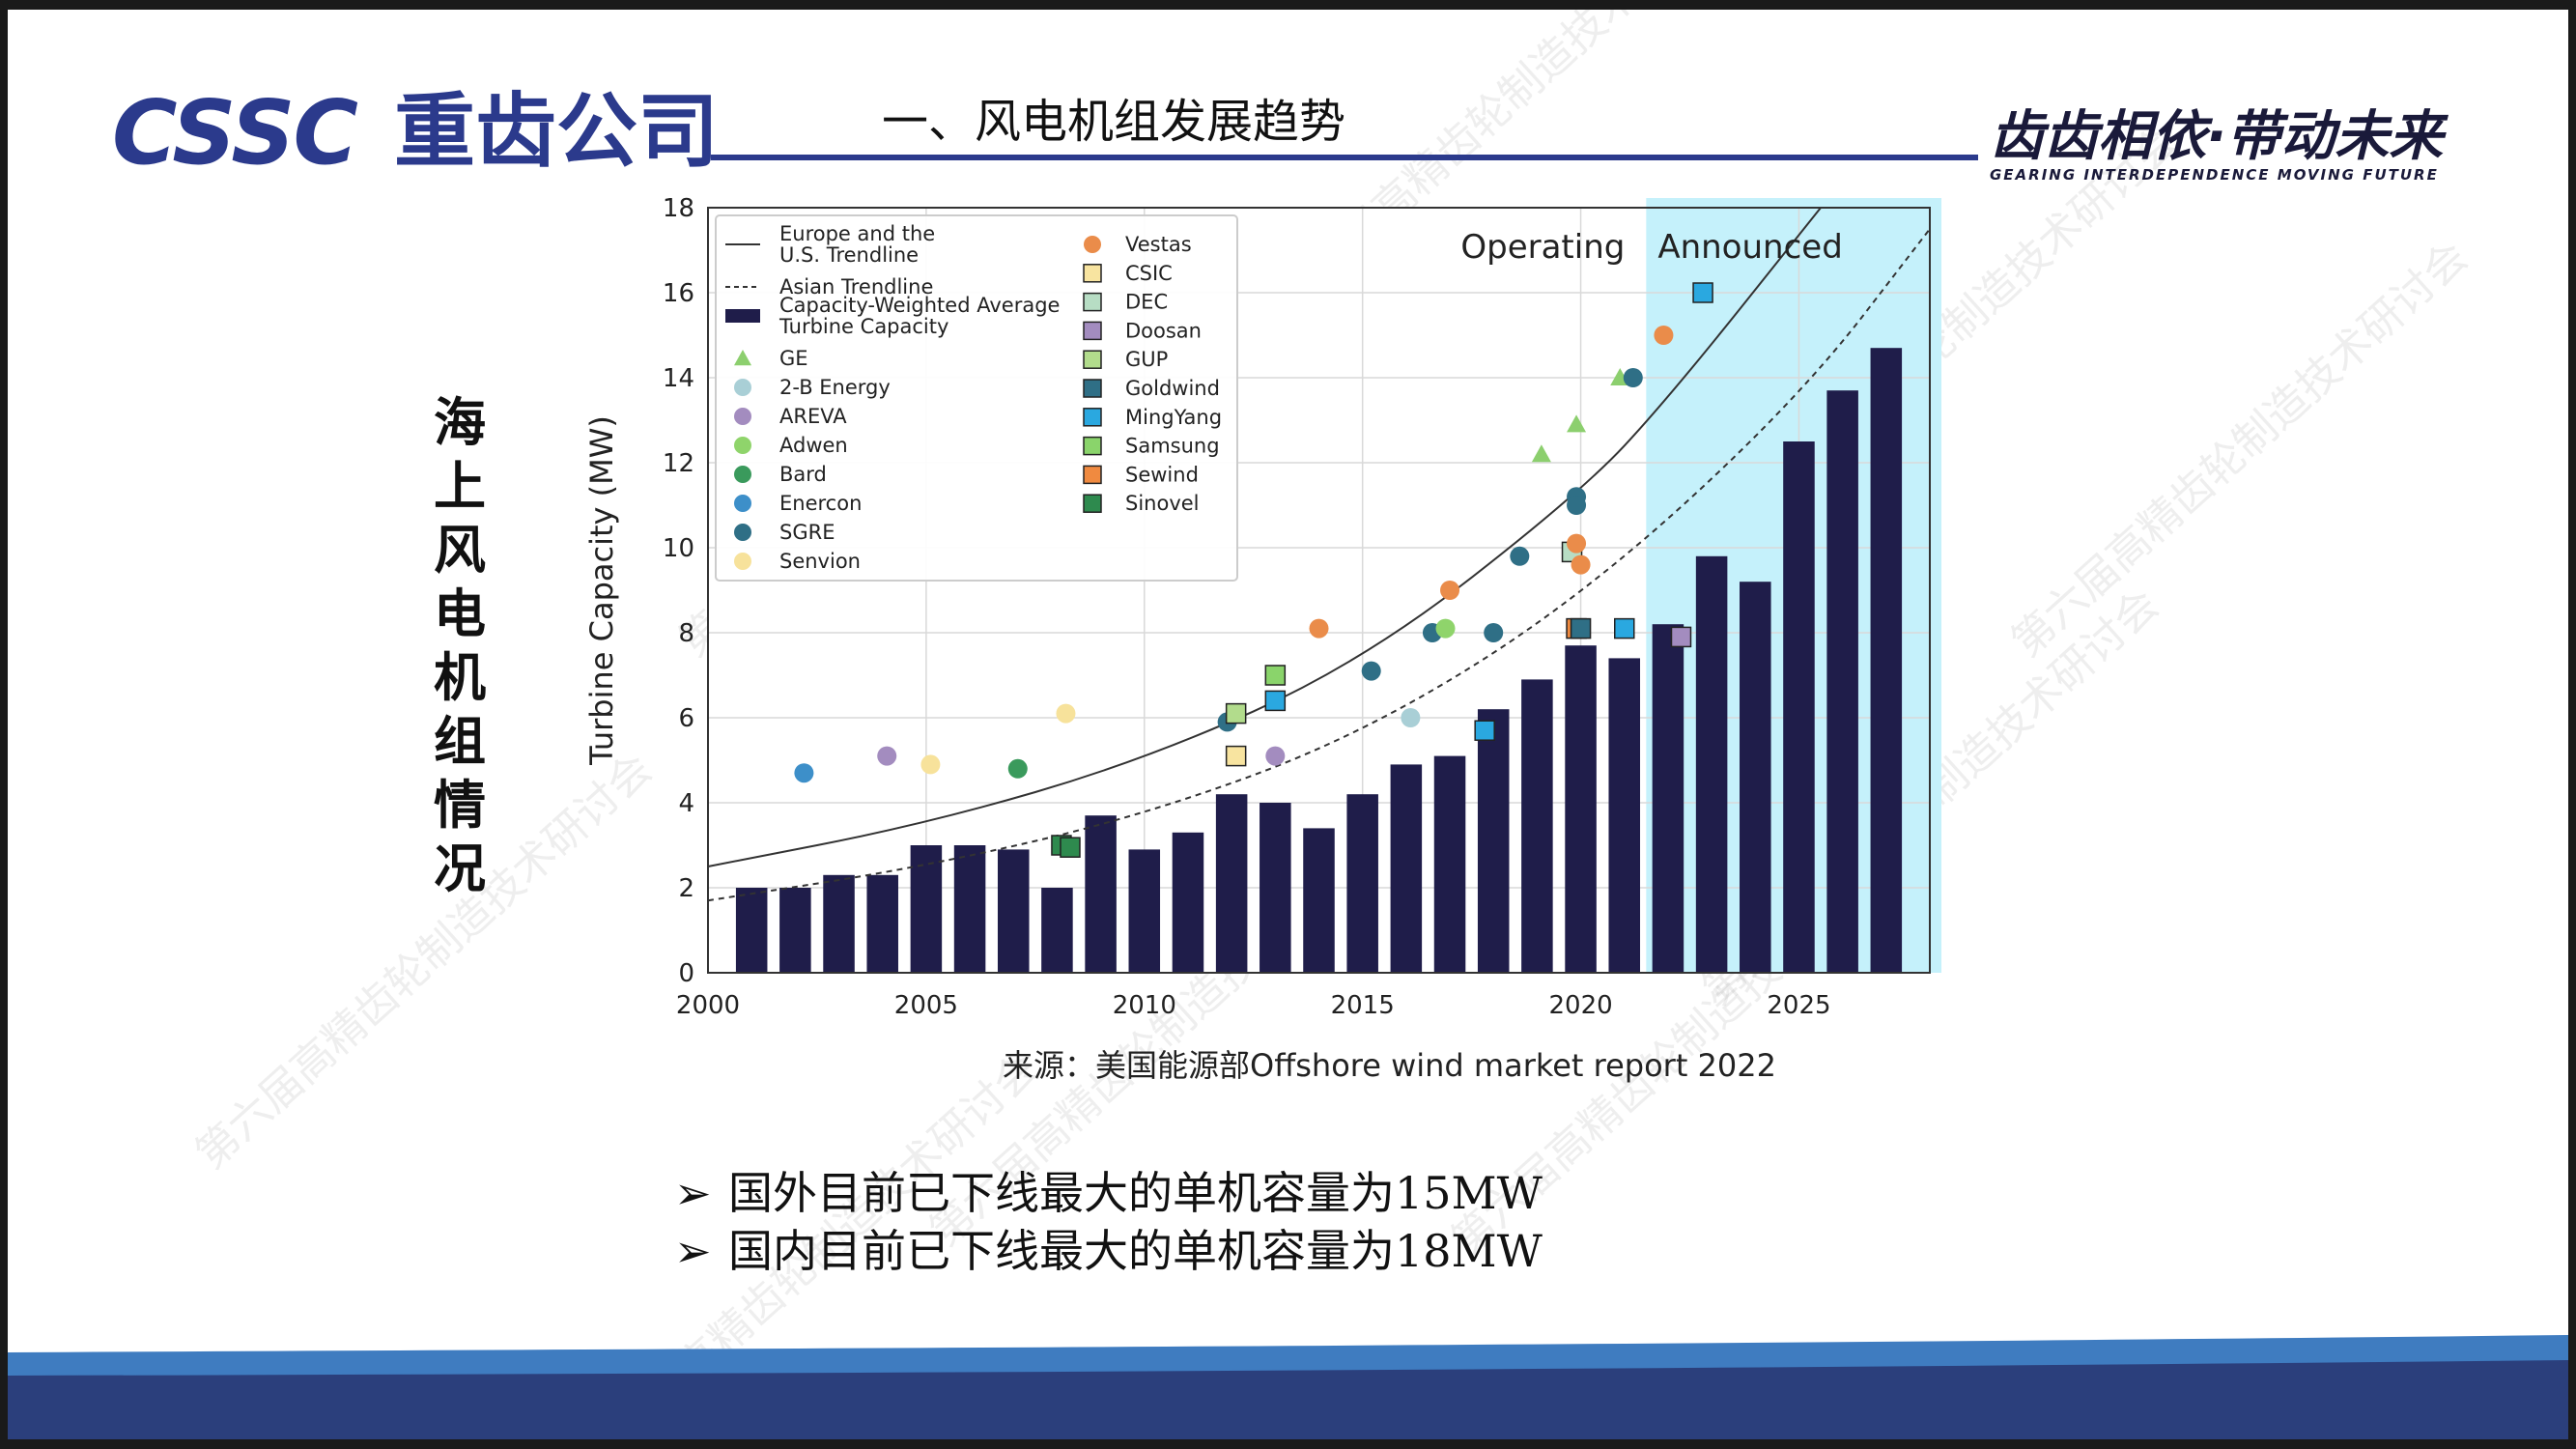 Image resolution: width=2576 pixels, height=1449 pixels. I want to click on legend-label: Adwen, so click(813, 445).